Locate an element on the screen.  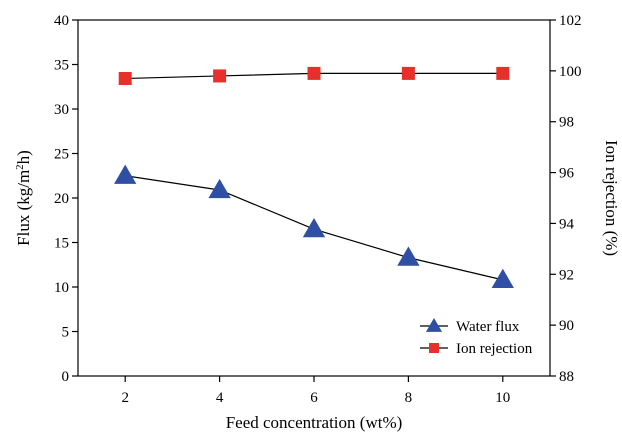
x-tick-label: 10 is located at coordinates (502, 398).